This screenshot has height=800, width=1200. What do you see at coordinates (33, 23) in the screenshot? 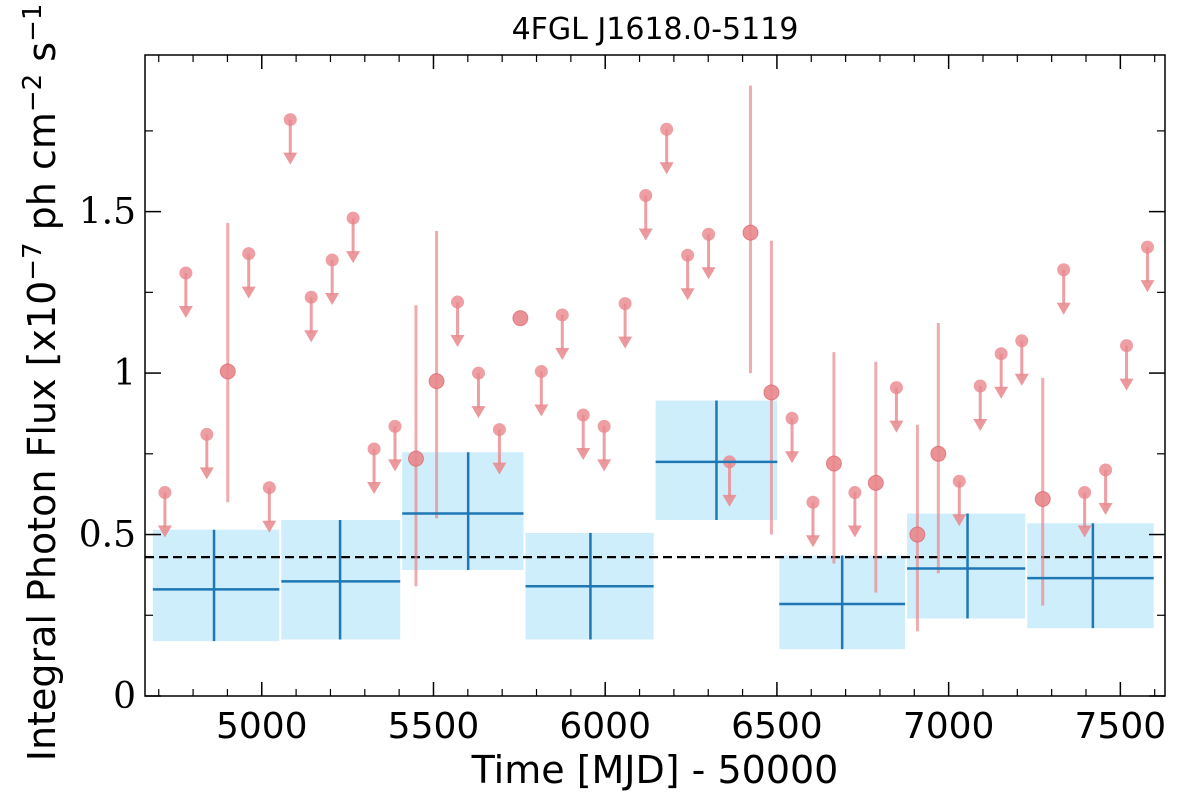
I see `y-axis-title-exp: −1` at bounding box center [33, 23].